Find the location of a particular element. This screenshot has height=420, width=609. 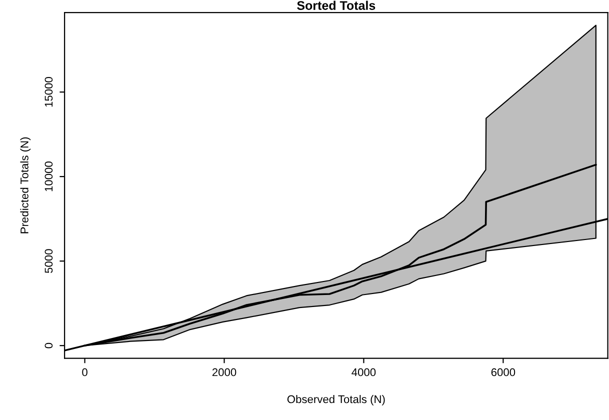

x-axis-title: Observed Totals (N) is located at coordinates (336, 400).